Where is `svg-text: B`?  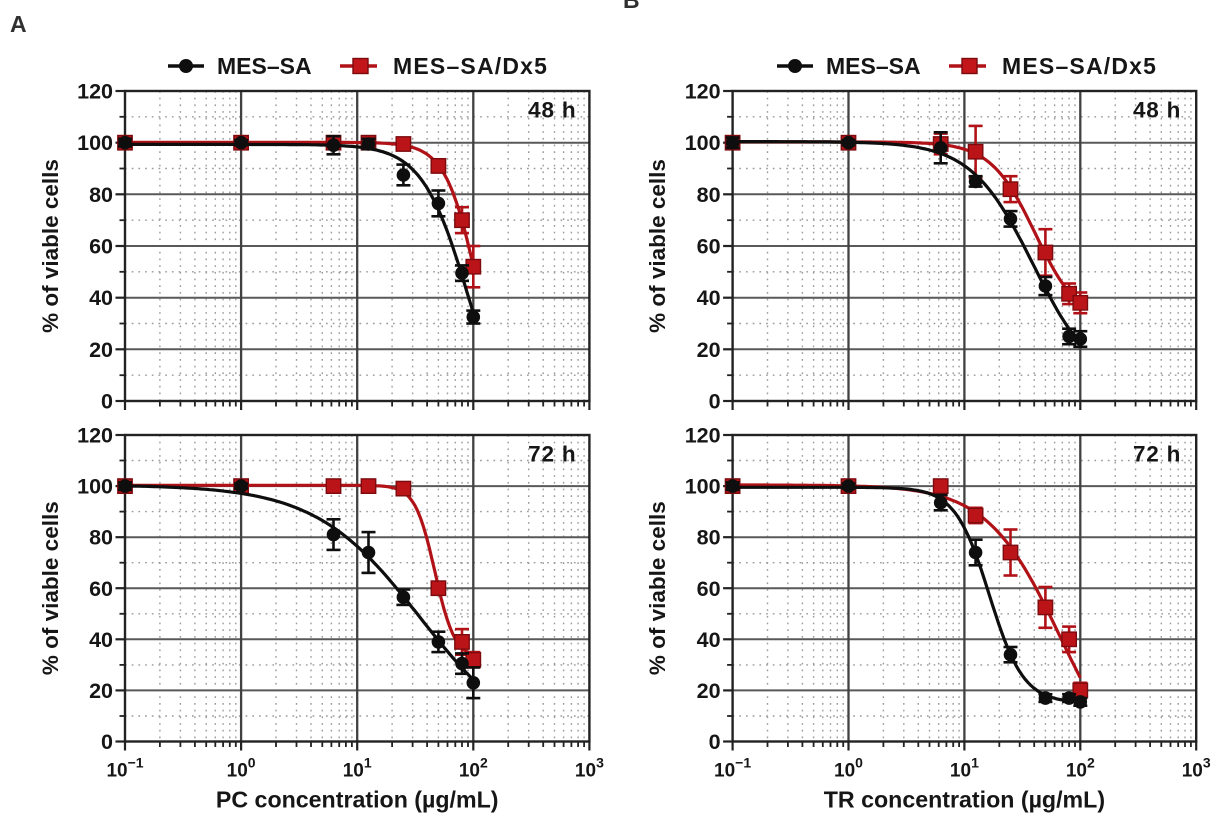 svg-text: B is located at coordinates (631, 6).